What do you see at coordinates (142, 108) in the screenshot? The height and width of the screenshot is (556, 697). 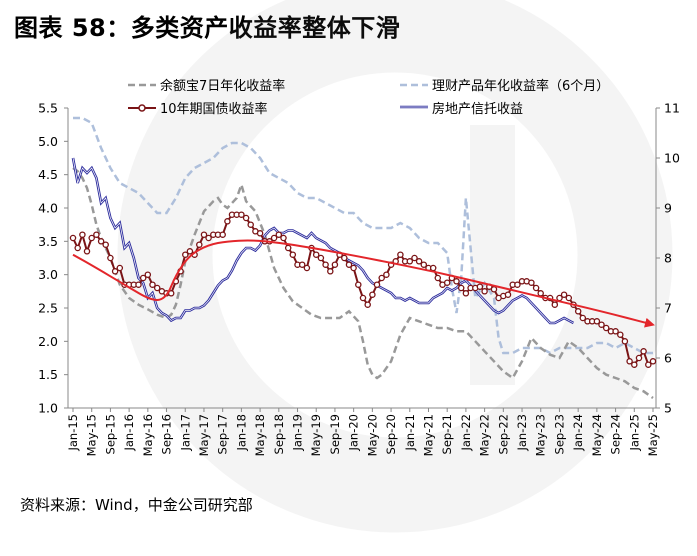 I see `legend-marker-bond` at bounding box center [142, 108].